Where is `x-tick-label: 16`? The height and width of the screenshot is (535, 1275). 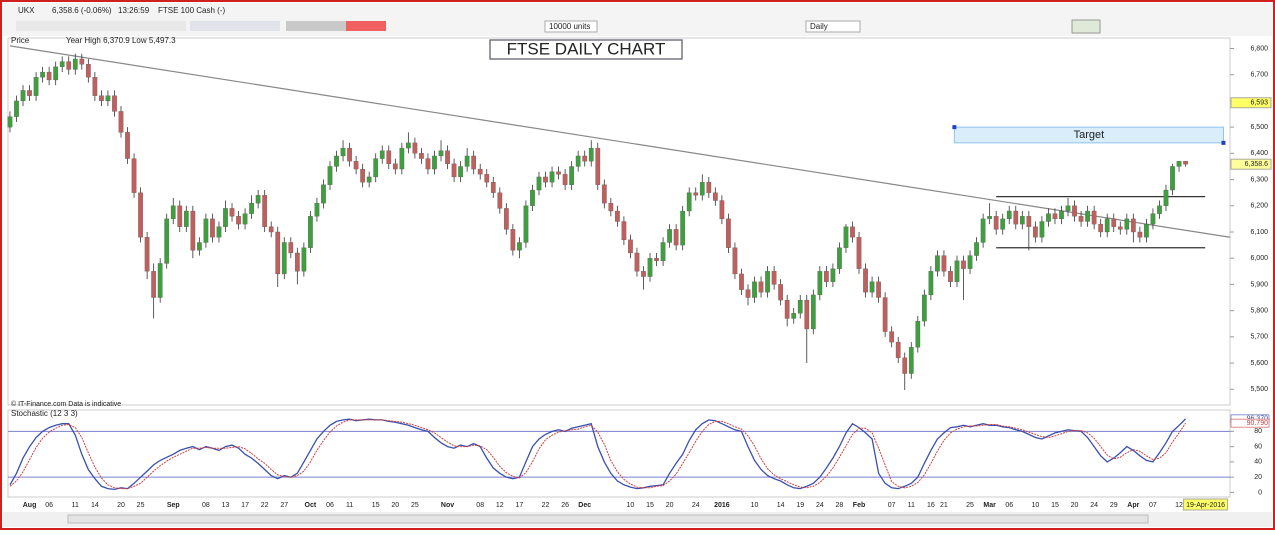
x-tick-label: 16 is located at coordinates (931, 505).